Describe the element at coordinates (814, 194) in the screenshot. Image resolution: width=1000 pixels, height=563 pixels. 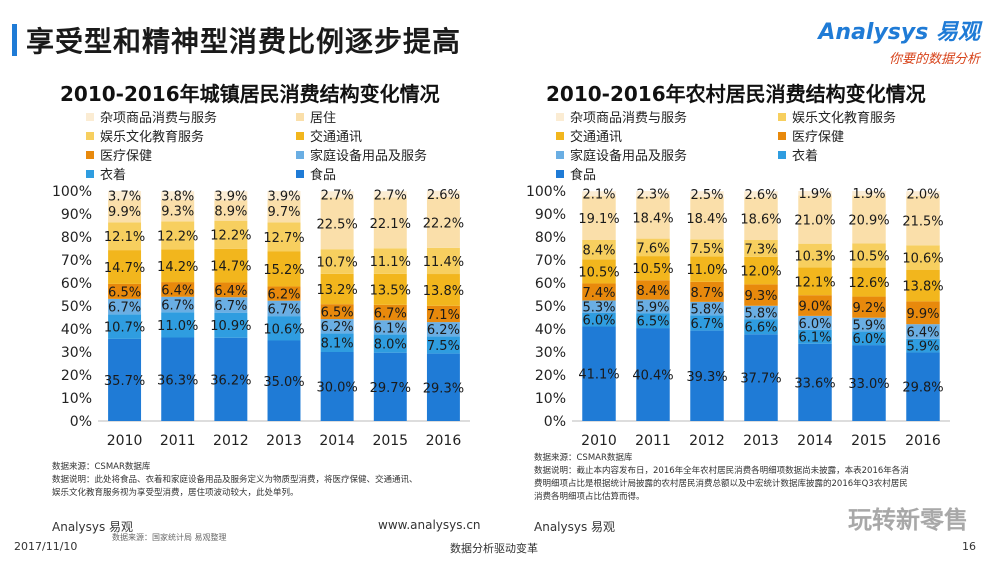
I see `bar-data-label: 1.9%` at that location.